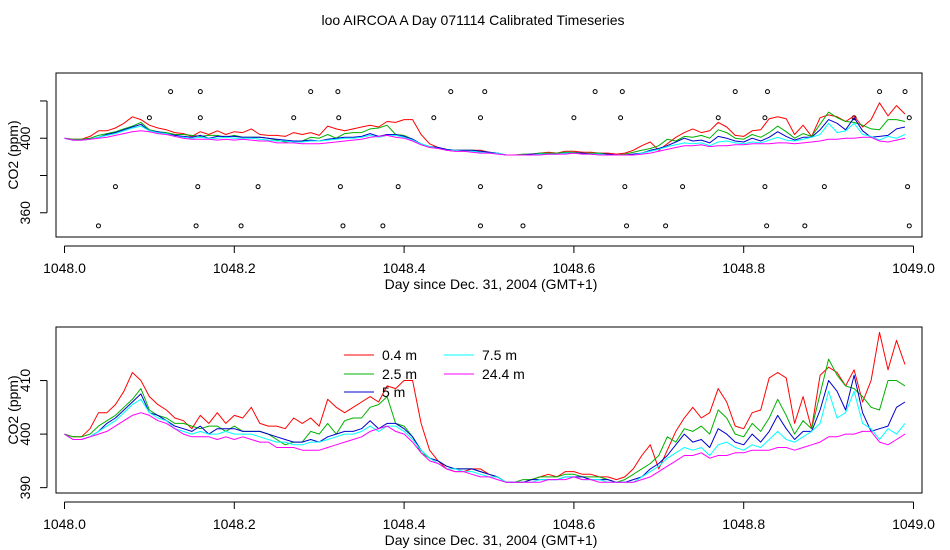 This screenshot has height=550, width=950. What do you see at coordinates (32, 162) in the screenshot?
I see `top-y-axis: 360 400` at bounding box center [32, 162].